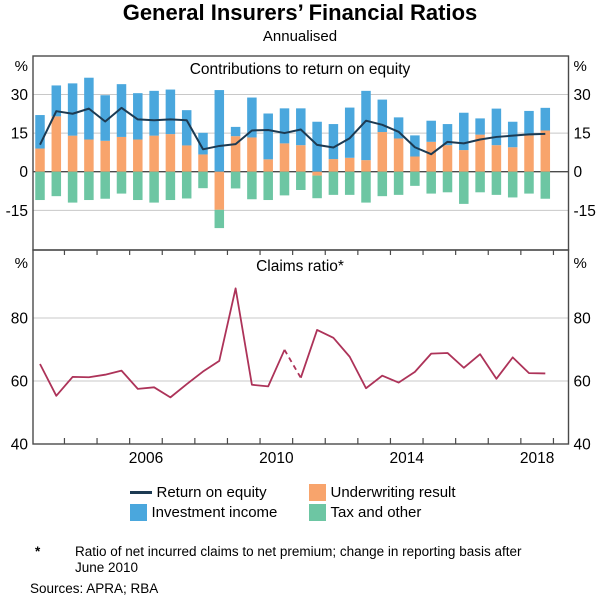 This screenshot has height=606, width=600. I want to click on svg-text: 2018, so click(537, 458).